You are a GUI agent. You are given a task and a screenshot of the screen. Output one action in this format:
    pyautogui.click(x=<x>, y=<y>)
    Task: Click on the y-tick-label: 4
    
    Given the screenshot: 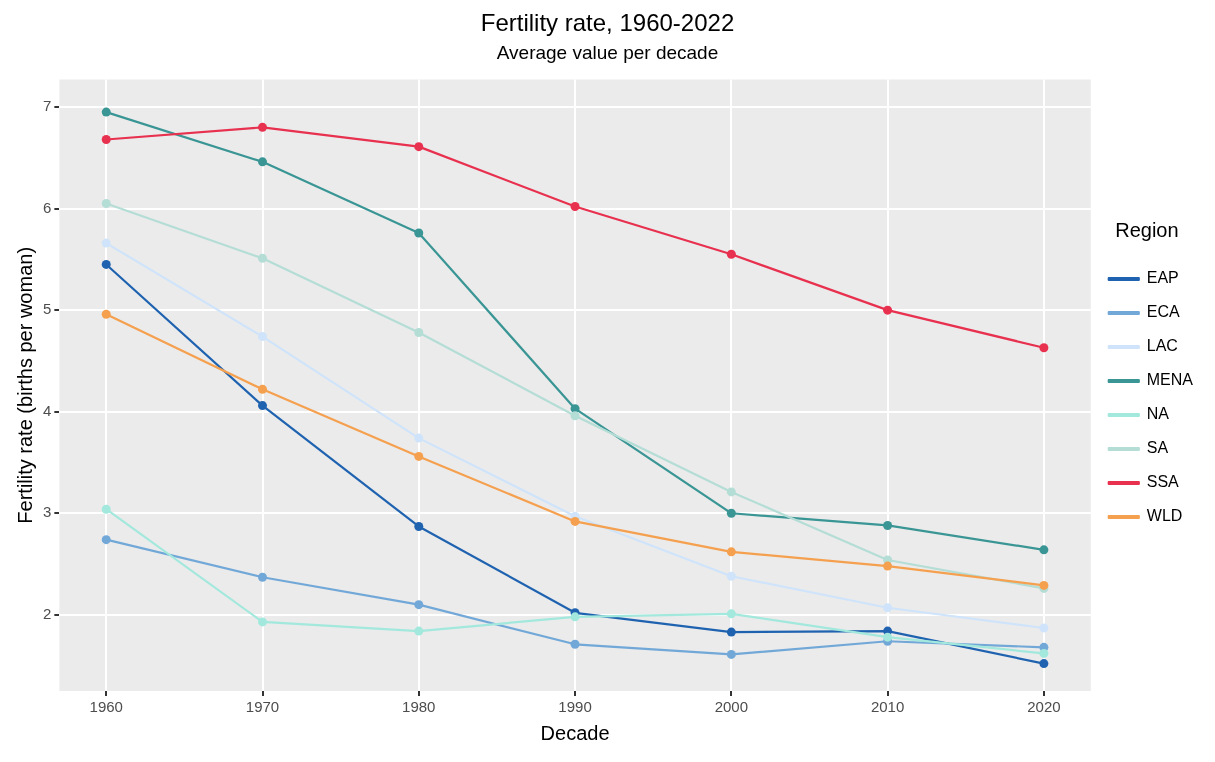 What is the action you would take?
    pyautogui.click(x=47, y=410)
    